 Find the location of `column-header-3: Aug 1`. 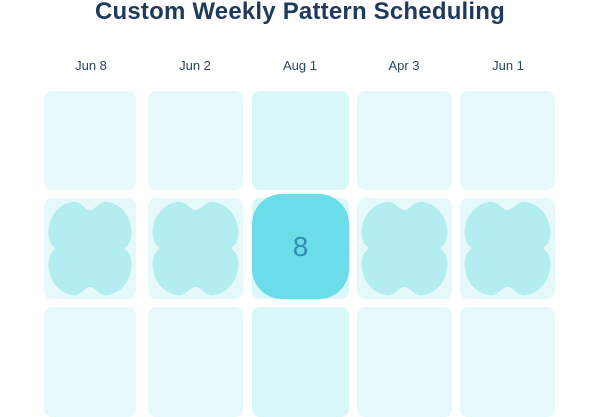

column-header-3: Aug 1 is located at coordinates (300, 65).